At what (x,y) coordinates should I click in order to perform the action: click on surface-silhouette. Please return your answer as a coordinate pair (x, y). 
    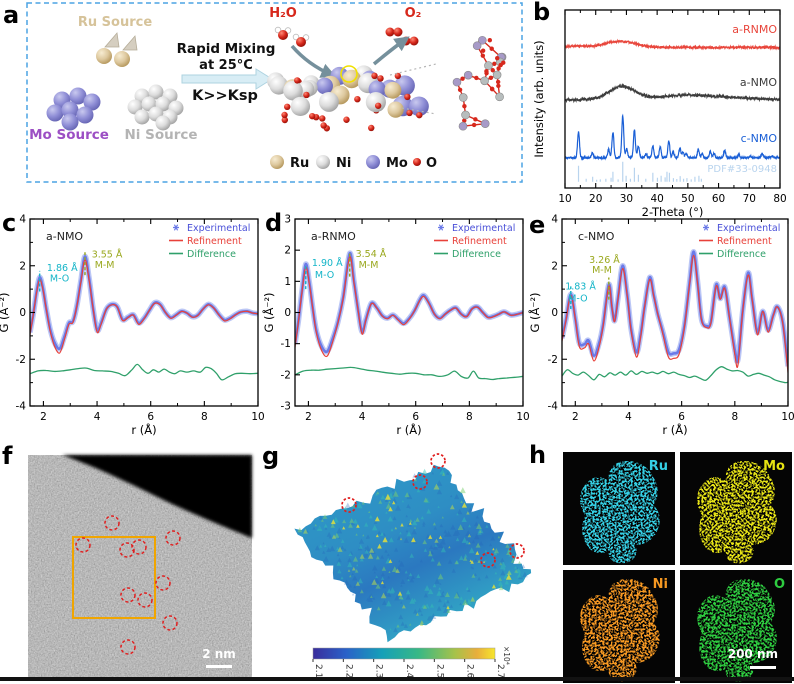
    Looking at the image, I should click on (413, 553).